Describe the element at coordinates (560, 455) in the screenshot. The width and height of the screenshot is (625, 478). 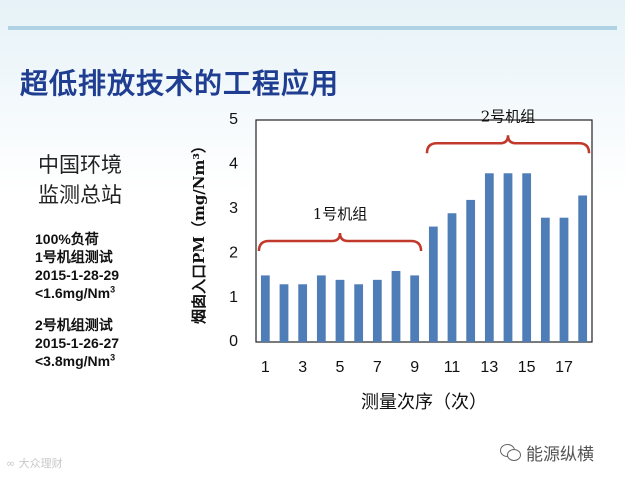
I see `watermark-right-label: 能源纵横` at that location.